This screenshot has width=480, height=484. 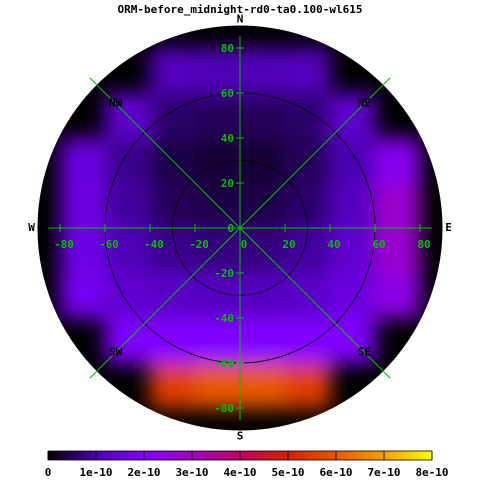 What do you see at coordinates (448, 227) in the screenshot?
I see `direction-label: E` at bounding box center [448, 227].